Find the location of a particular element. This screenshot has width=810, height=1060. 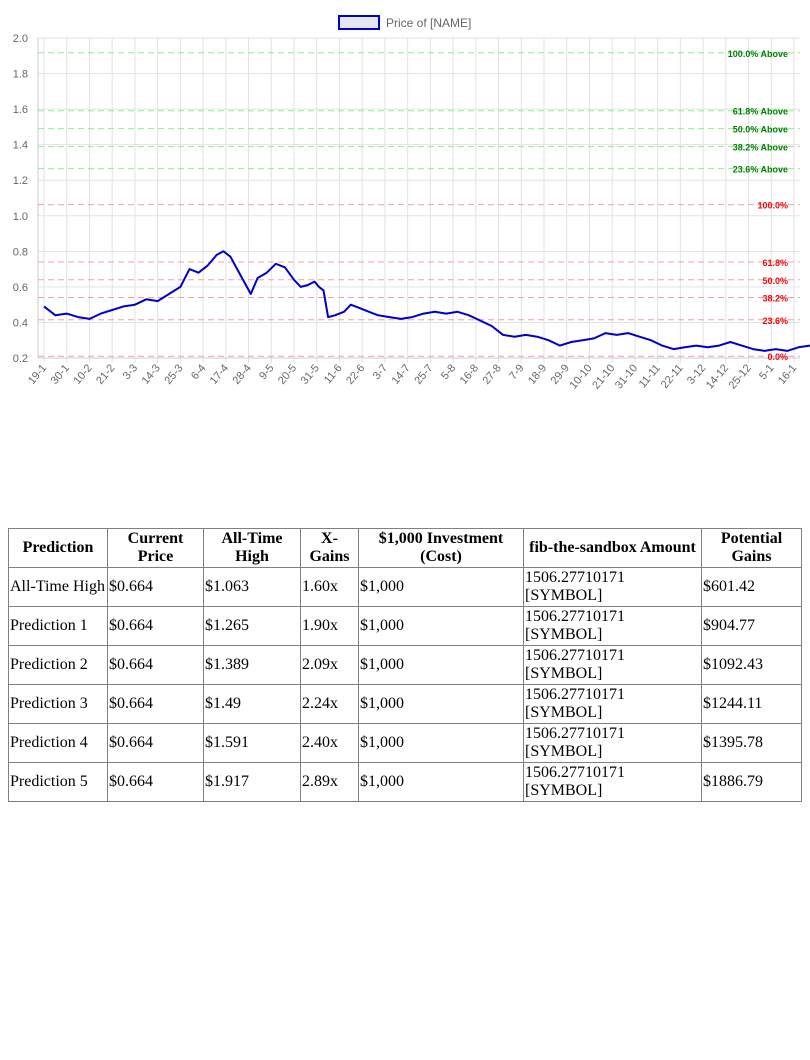

x-tick-label: 27-8 is located at coordinates (491, 374).